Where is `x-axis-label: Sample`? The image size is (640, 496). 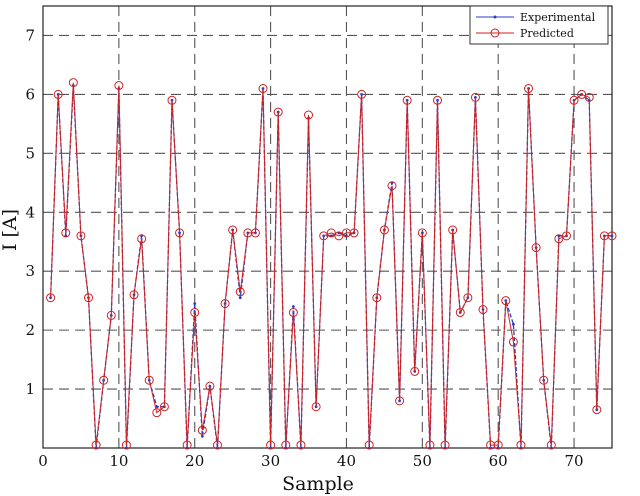
x-axis-label: Sample is located at coordinates (318, 484).